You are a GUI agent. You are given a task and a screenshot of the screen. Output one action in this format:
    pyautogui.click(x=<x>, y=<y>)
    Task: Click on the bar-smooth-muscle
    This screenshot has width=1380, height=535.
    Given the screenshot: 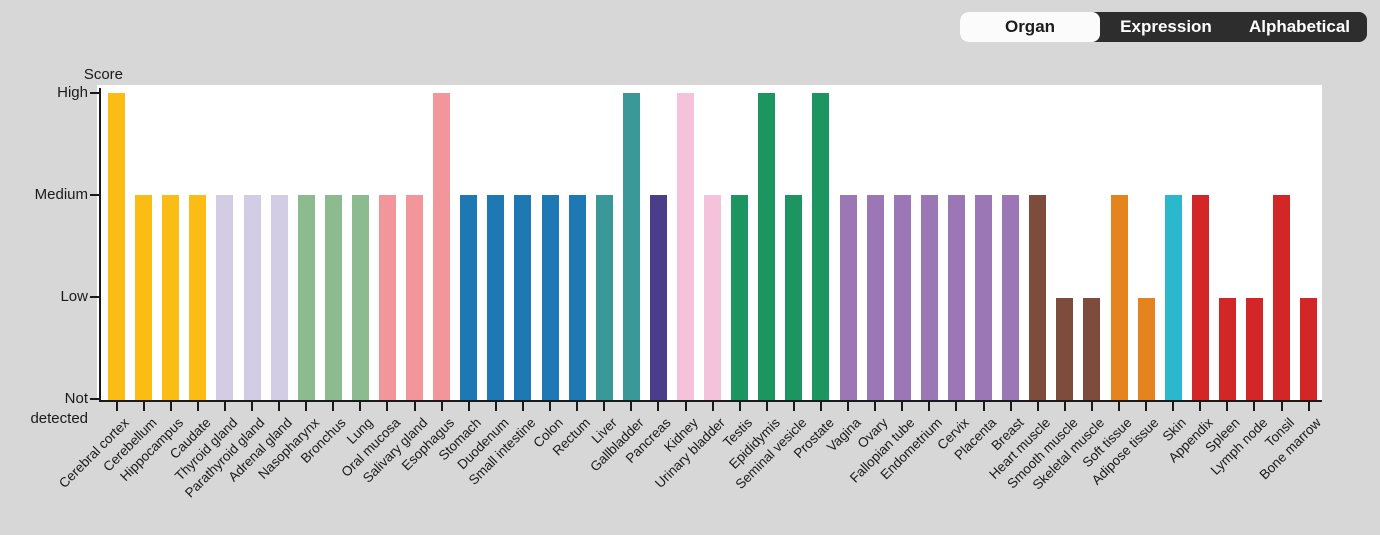 What is the action you would take?
    pyautogui.click(x=1065, y=349)
    